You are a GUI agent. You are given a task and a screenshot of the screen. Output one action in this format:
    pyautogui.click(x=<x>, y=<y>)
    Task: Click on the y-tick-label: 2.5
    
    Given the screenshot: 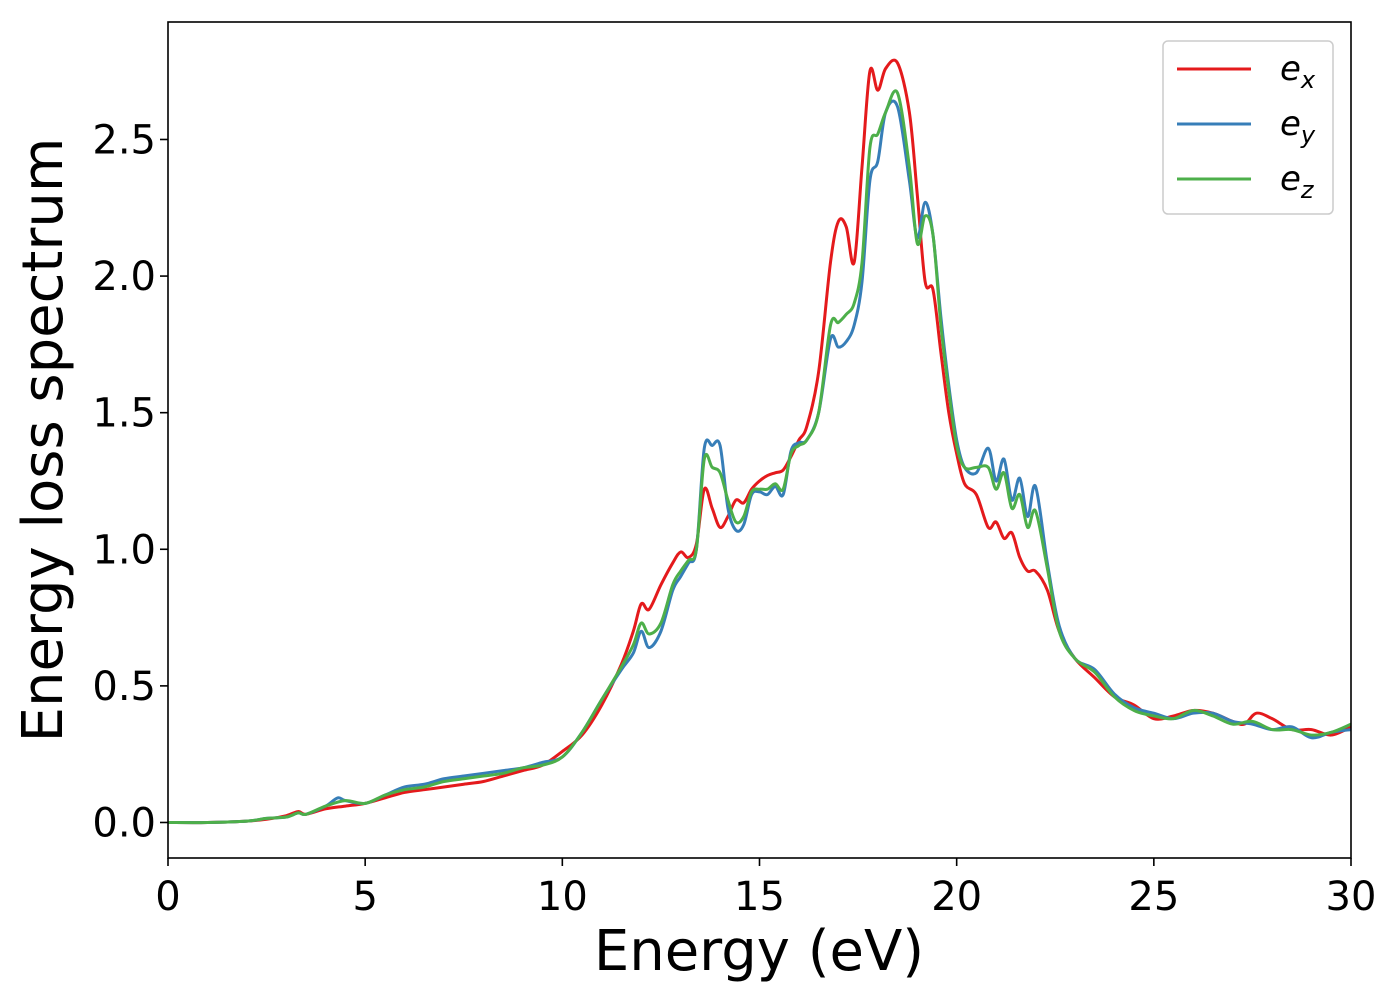 What is the action you would take?
    pyautogui.click(x=124, y=140)
    